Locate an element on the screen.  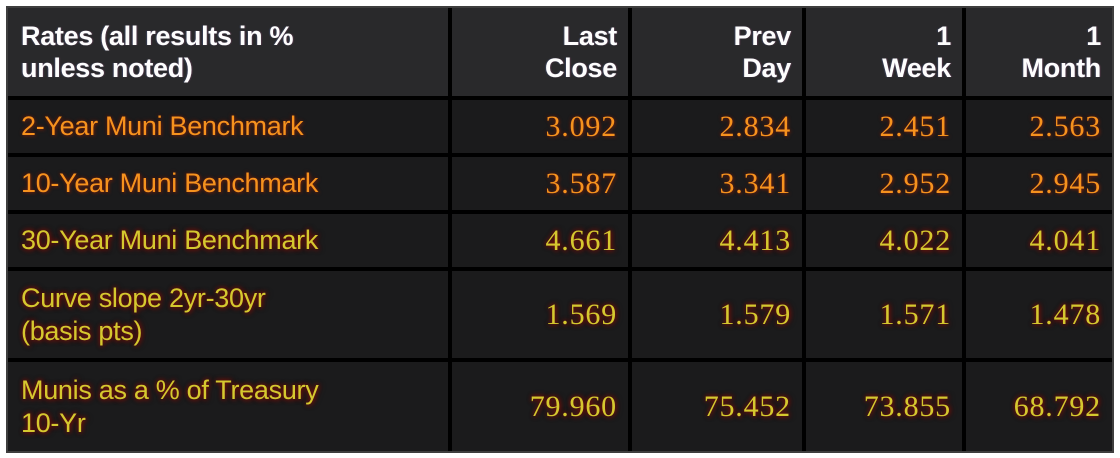
cell-10yr-1-month: 2.945 is located at coordinates (1039, 183).